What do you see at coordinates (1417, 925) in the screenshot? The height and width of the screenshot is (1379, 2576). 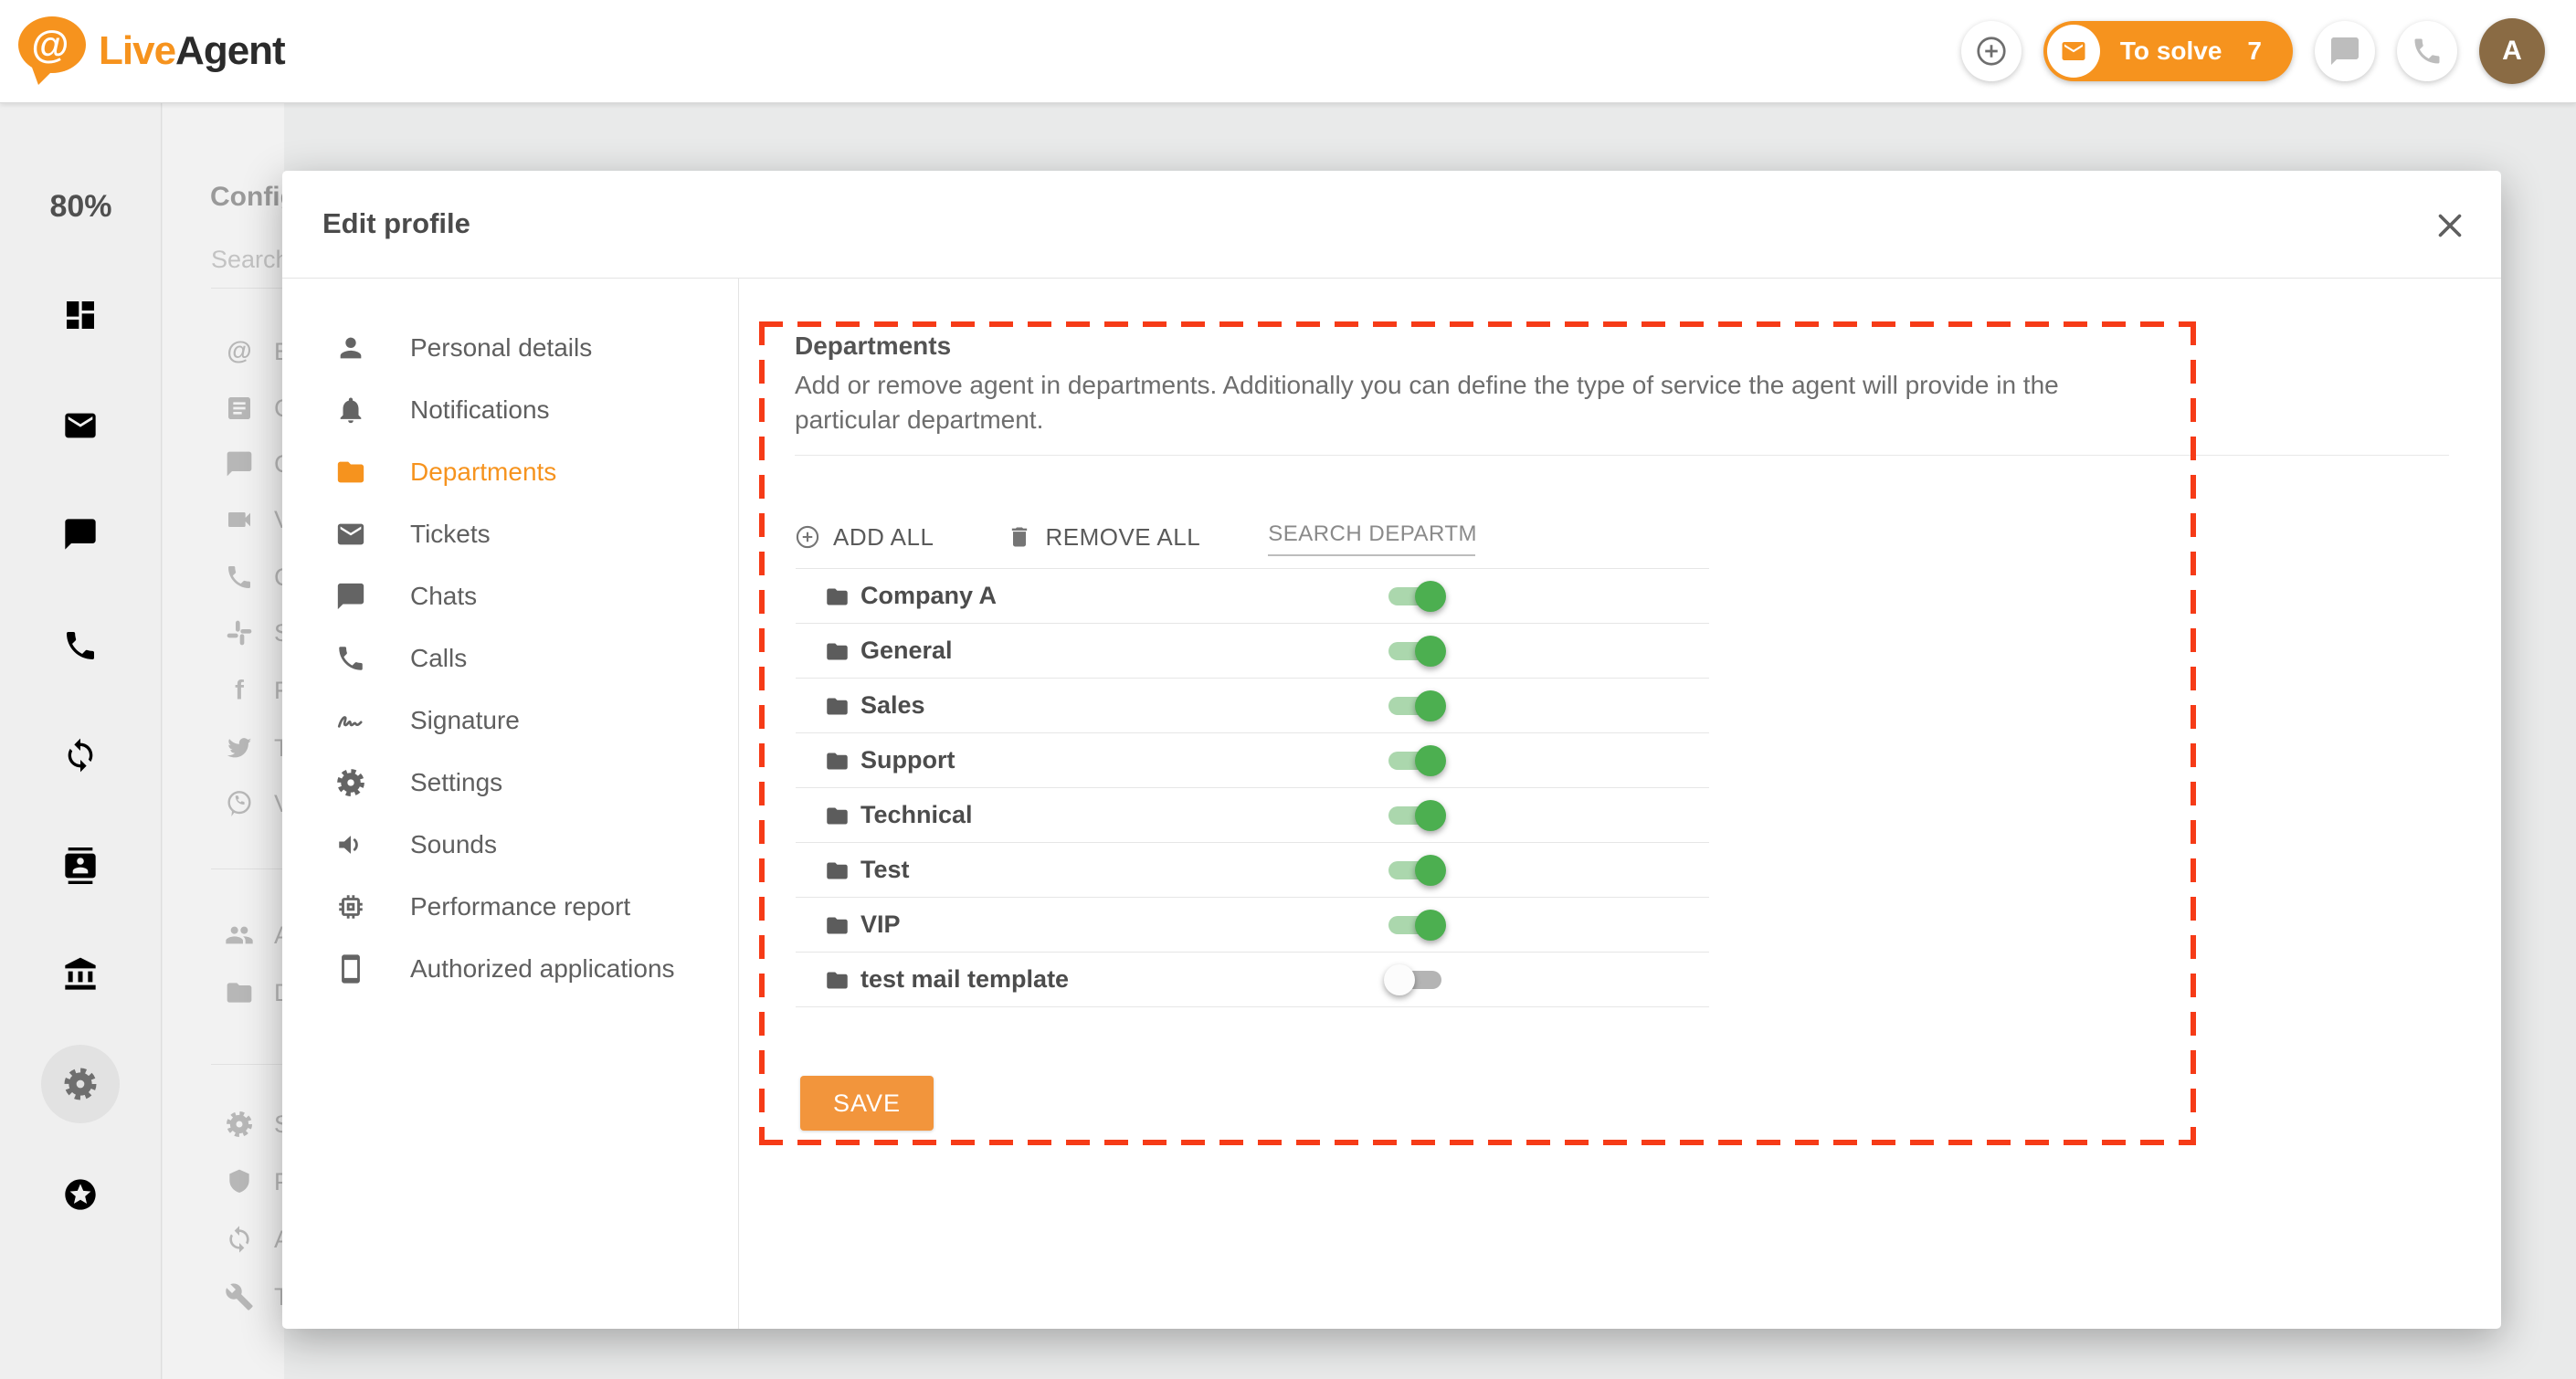 I see `toggle-vip` at bounding box center [1417, 925].